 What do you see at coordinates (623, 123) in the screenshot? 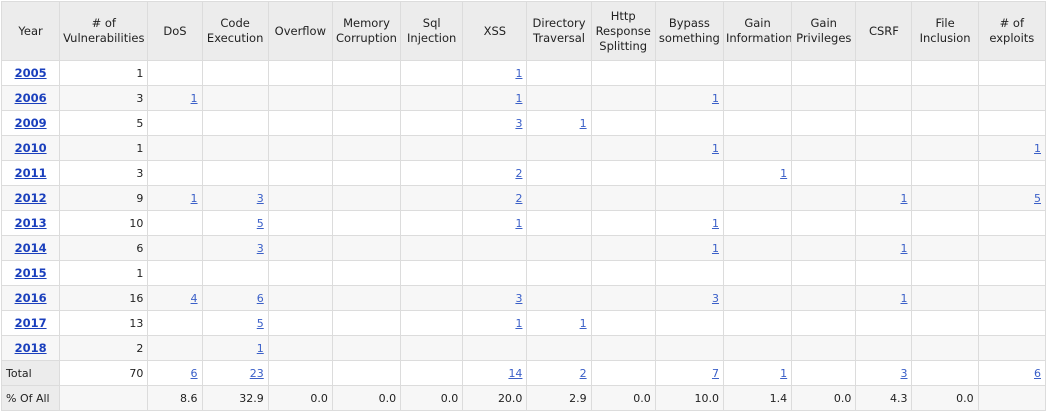
I see `cell-http-response-splitting` at bounding box center [623, 123].